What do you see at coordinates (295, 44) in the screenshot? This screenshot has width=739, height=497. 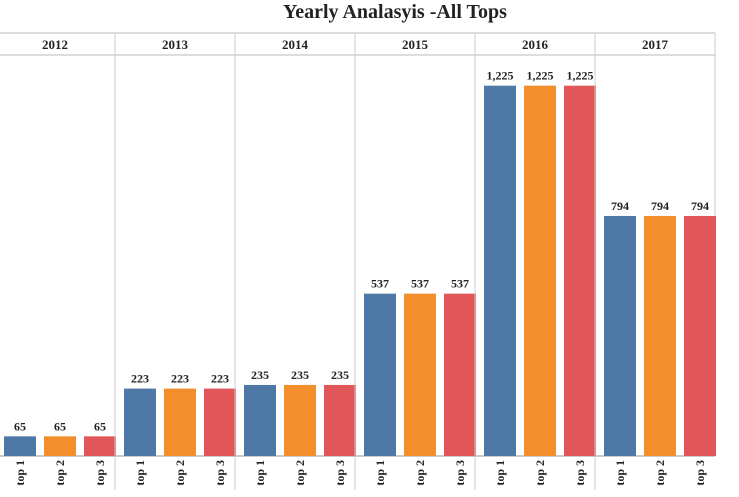 I see `panel-header: 2014` at bounding box center [295, 44].